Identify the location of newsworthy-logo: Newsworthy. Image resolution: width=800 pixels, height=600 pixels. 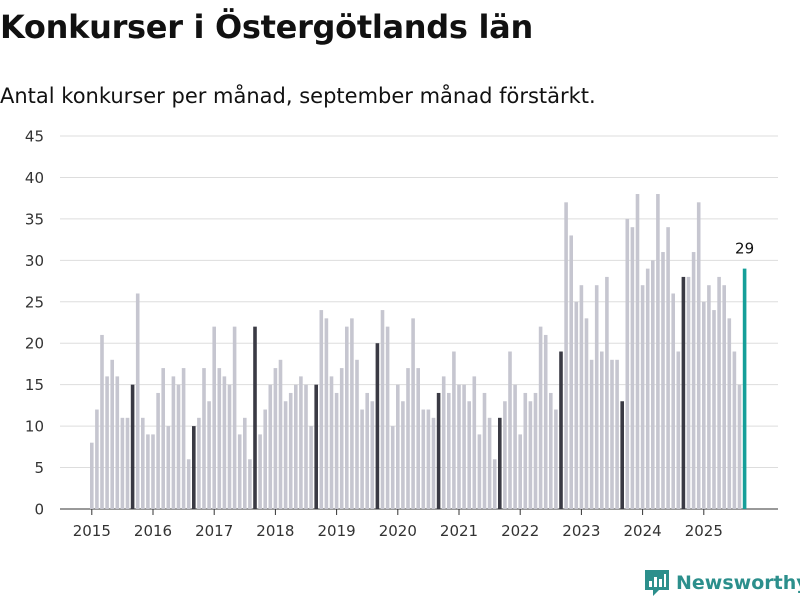
(722, 583).